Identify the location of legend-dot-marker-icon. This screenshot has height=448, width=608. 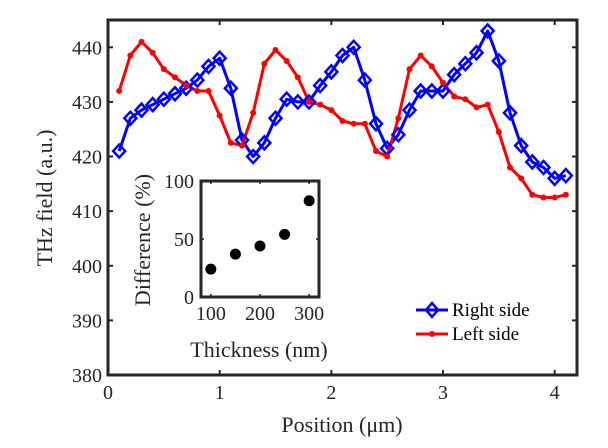
(432, 334).